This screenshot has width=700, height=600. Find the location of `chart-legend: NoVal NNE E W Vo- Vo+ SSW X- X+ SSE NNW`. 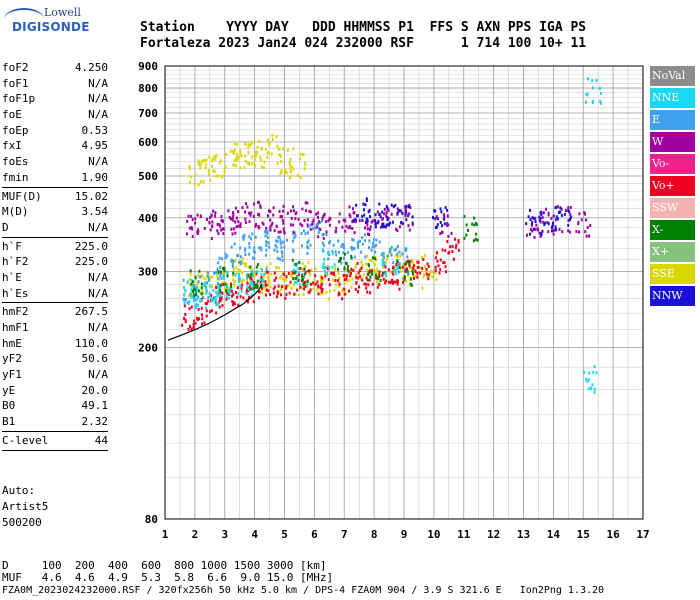

chart-legend: NoVal NNE E W Vo- Vo+ SSW X- X+ SSE NNW is located at coordinates (672, 187).